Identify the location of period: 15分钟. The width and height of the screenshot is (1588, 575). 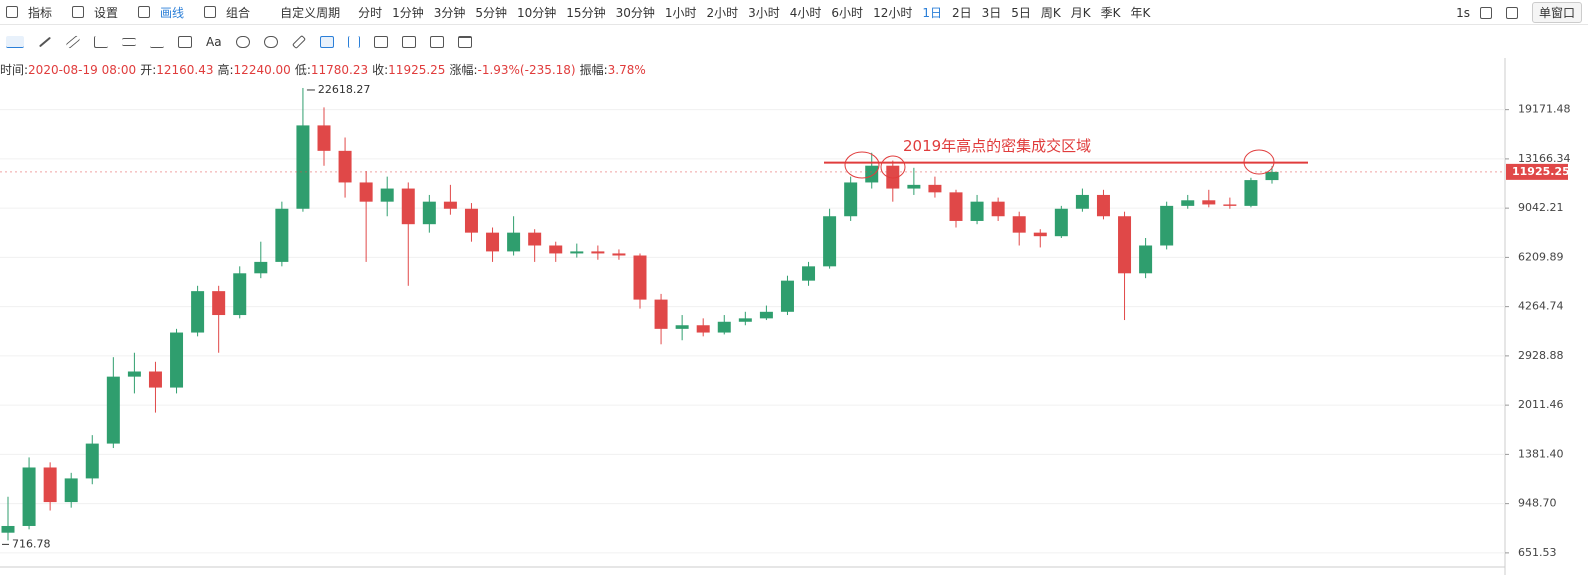
(586, 12).